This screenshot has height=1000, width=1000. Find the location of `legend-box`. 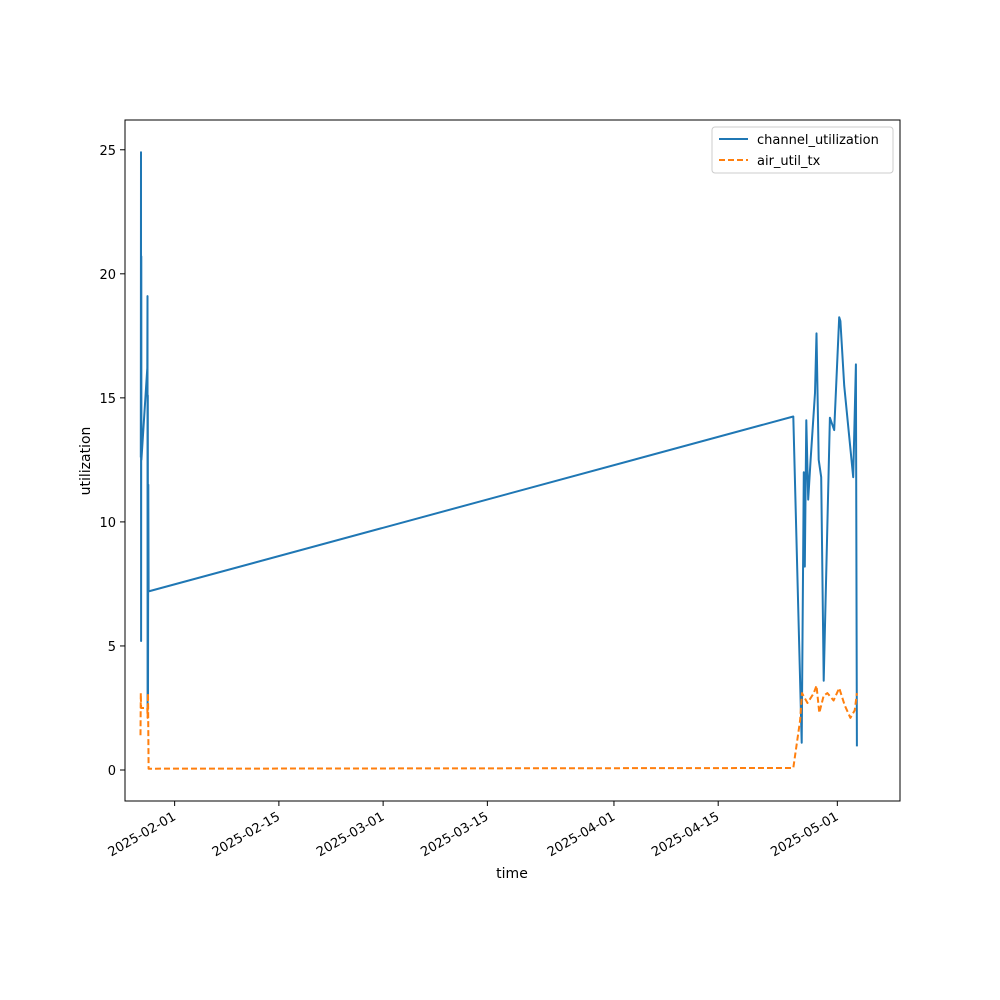

legend-box is located at coordinates (802, 150).